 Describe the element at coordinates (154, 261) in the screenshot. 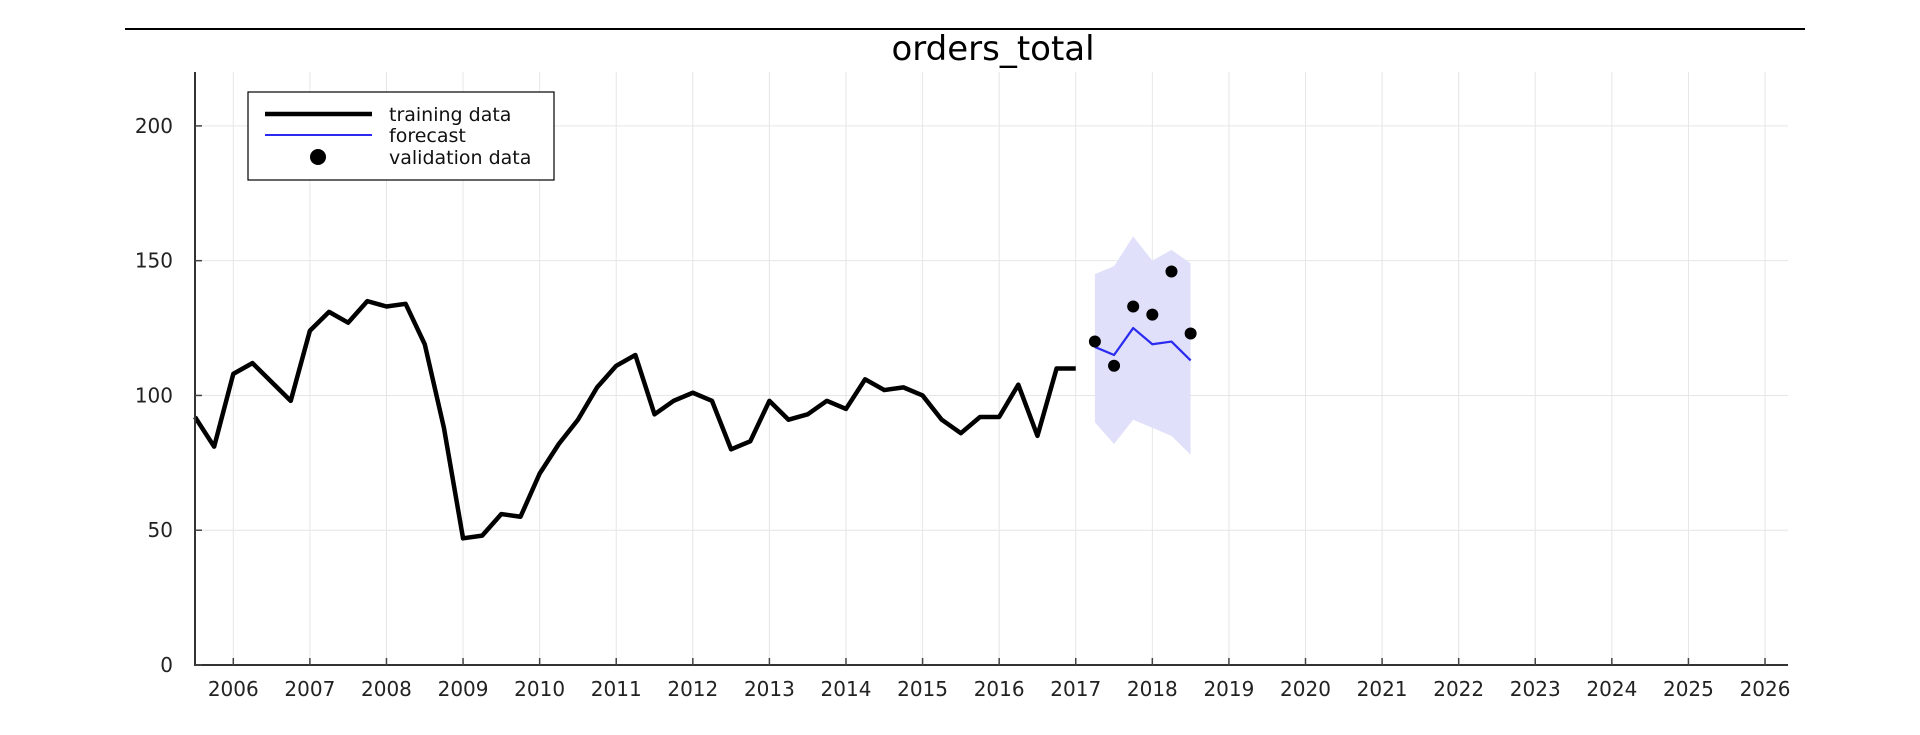

I see `y-tick-label: 150` at that location.